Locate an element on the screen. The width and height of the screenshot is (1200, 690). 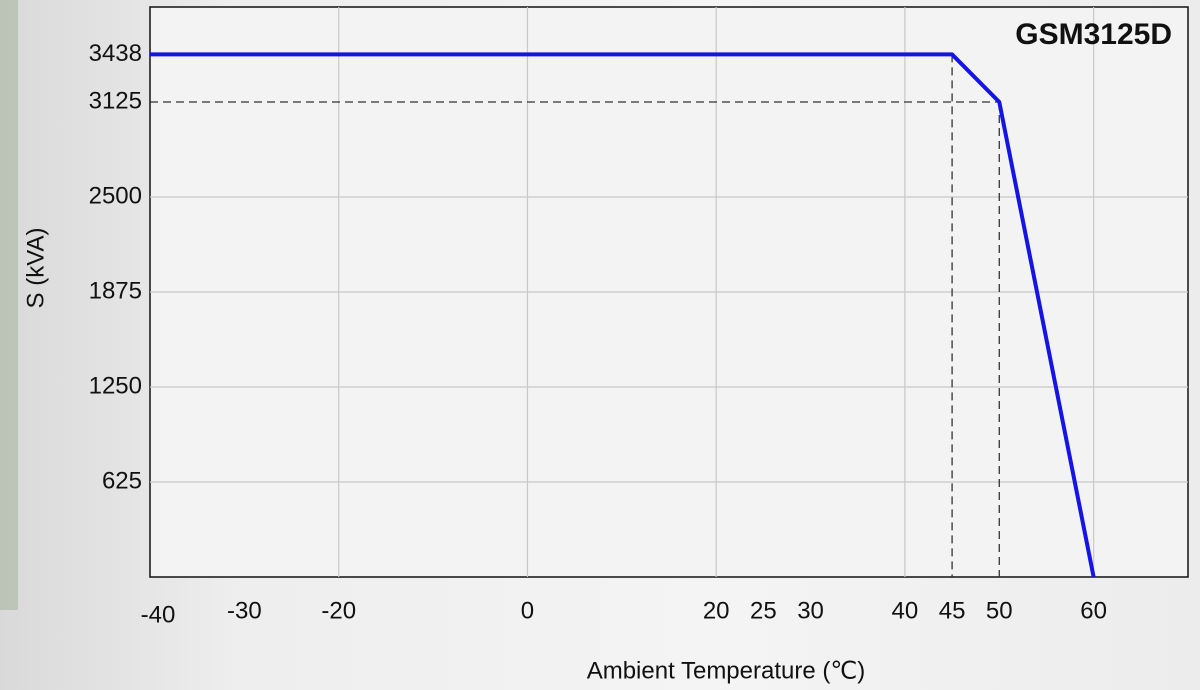
y-tick-label: 1875 is located at coordinates (115, 290).